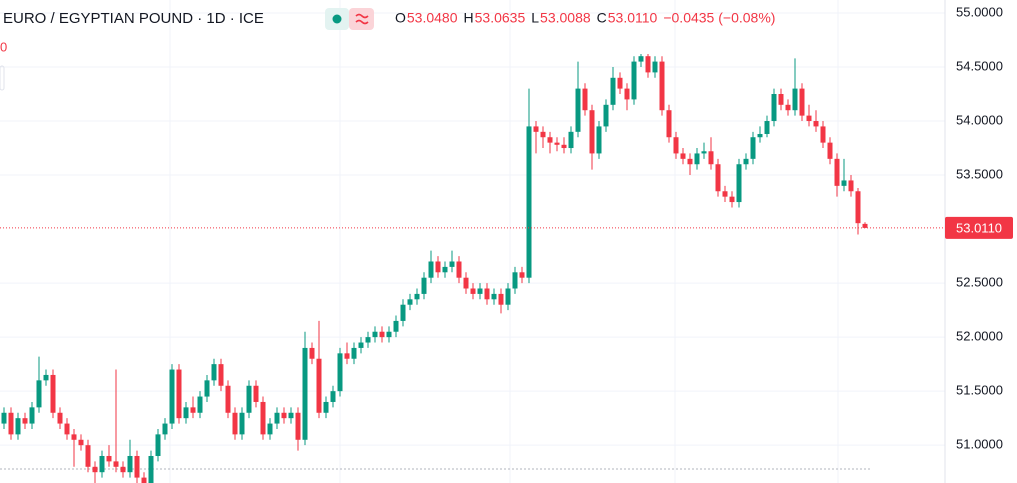  Describe the element at coordinates (535, 18) in the screenshot. I see `legend-l: L` at that location.